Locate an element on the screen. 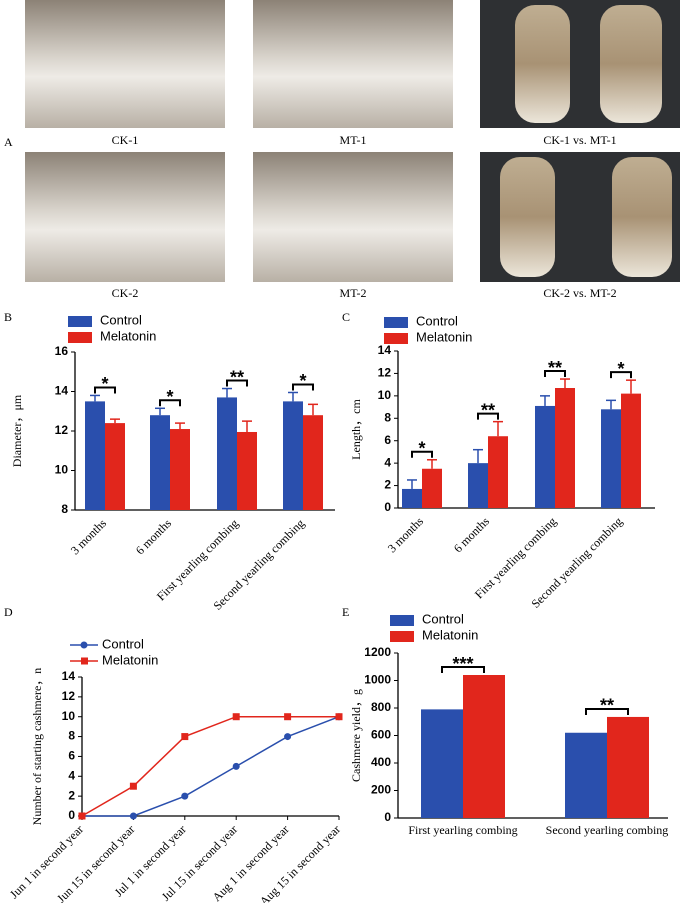 This screenshot has height=903, width=685. x-tick-label: First yearling combing is located at coordinates (462, 830).